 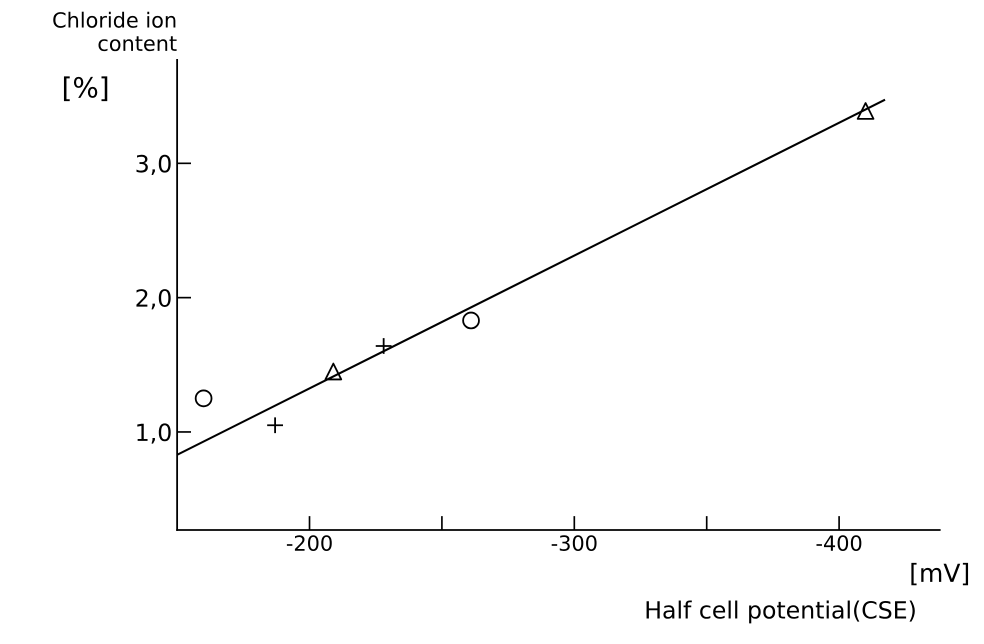 What do you see at coordinates (309, 543) in the screenshot?
I see `x-tick-label: -200` at bounding box center [309, 543].